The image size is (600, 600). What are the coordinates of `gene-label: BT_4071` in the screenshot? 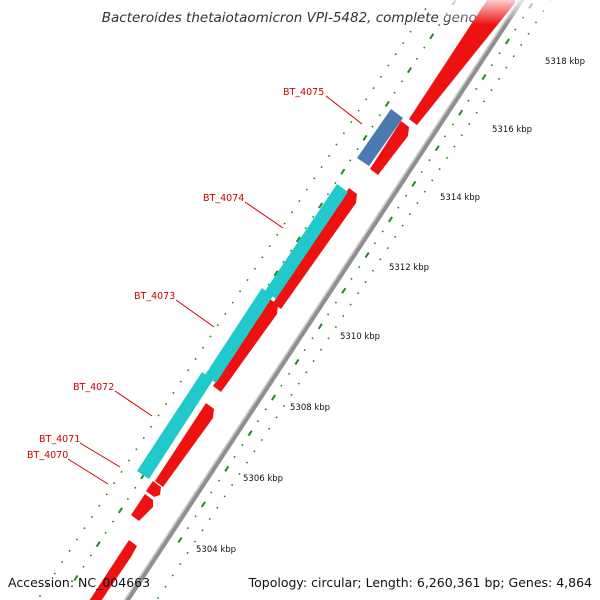 It's located at (59, 439).